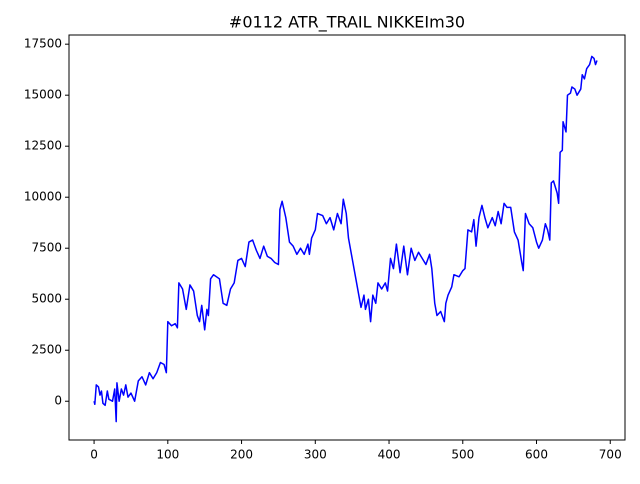 This screenshot has width=640, height=484. I want to click on x-tick-label: 500, so click(462, 455).